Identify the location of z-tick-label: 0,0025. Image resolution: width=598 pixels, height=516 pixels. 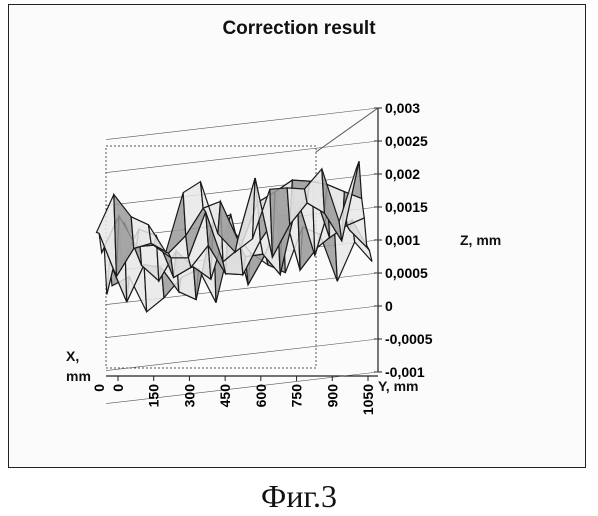
(406, 141).